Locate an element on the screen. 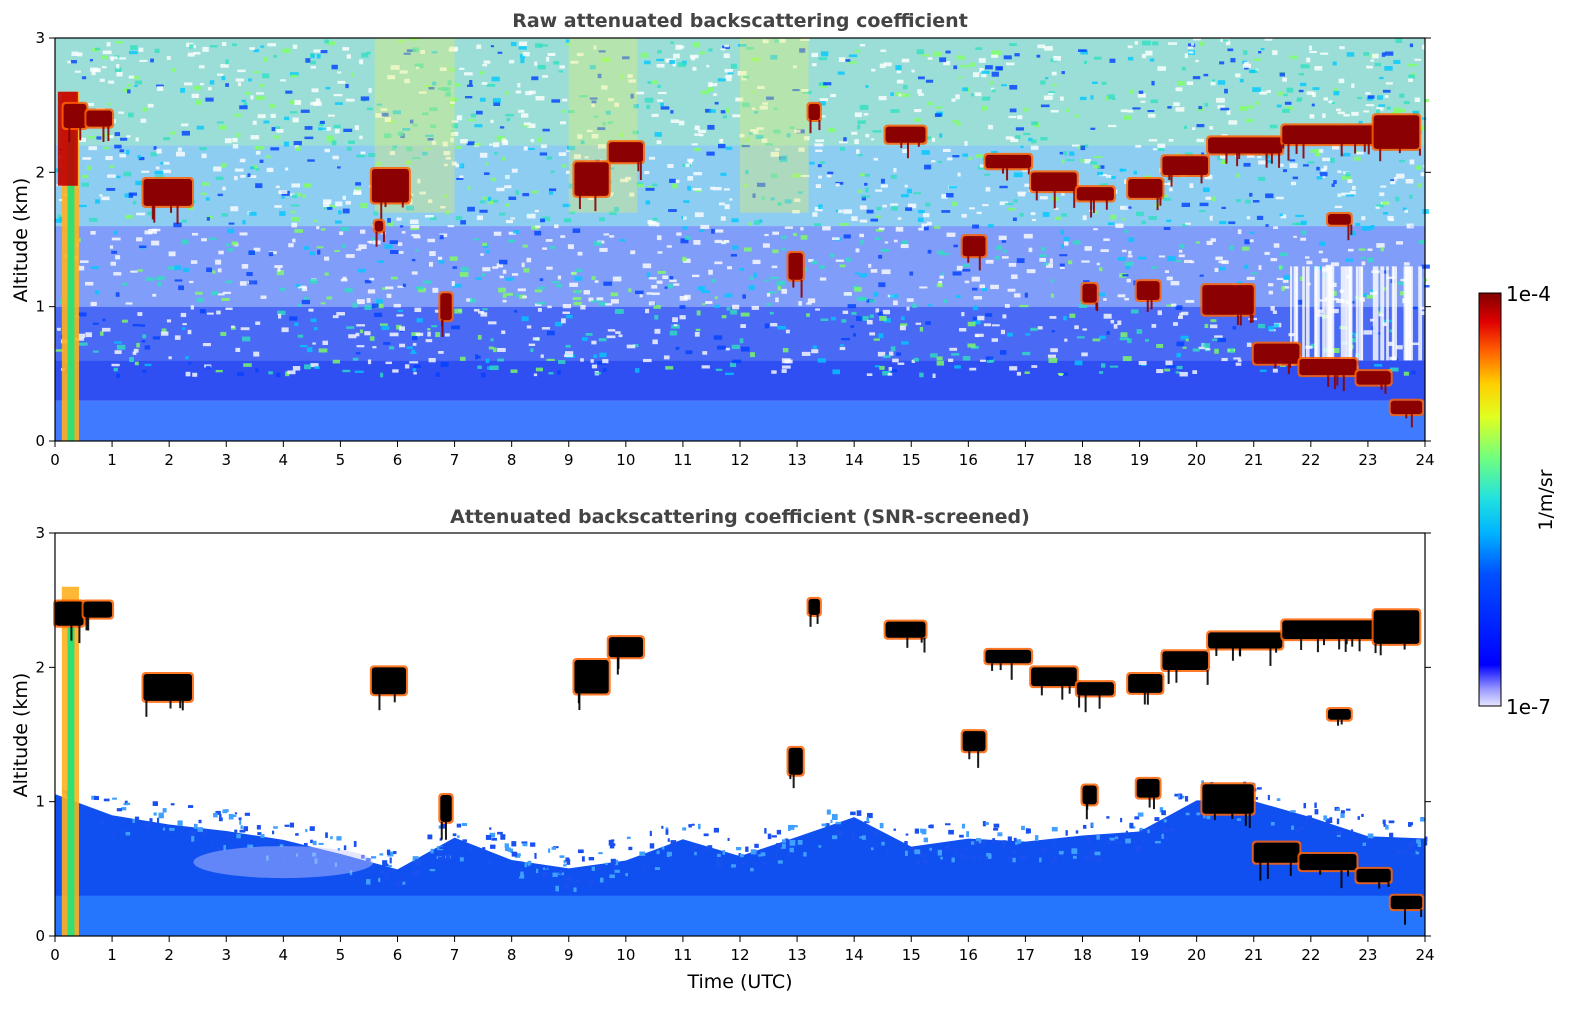 The height and width of the screenshot is (1024, 1595). cloud-core is located at coordinates (1328, 862).